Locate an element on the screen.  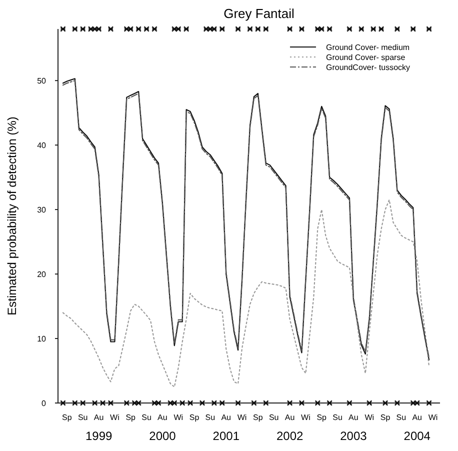
text: 1999 is located at coordinates (98, 436).